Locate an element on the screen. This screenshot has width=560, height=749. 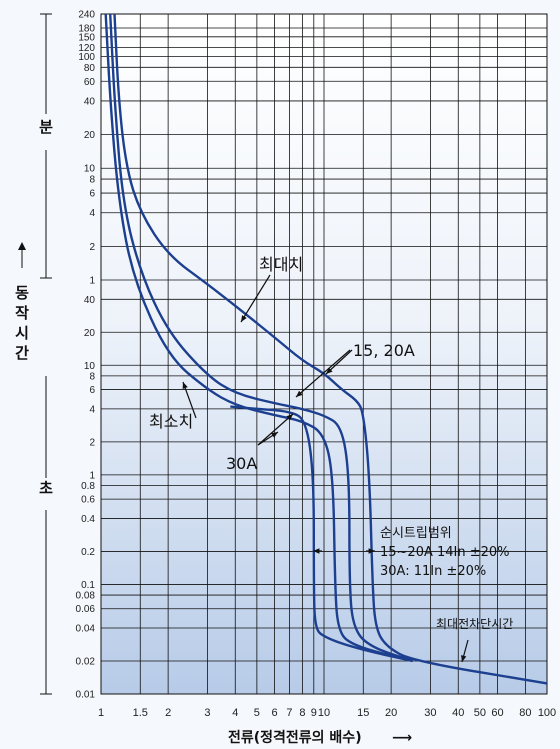
x-tick-label: 6 is located at coordinates (274, 713).